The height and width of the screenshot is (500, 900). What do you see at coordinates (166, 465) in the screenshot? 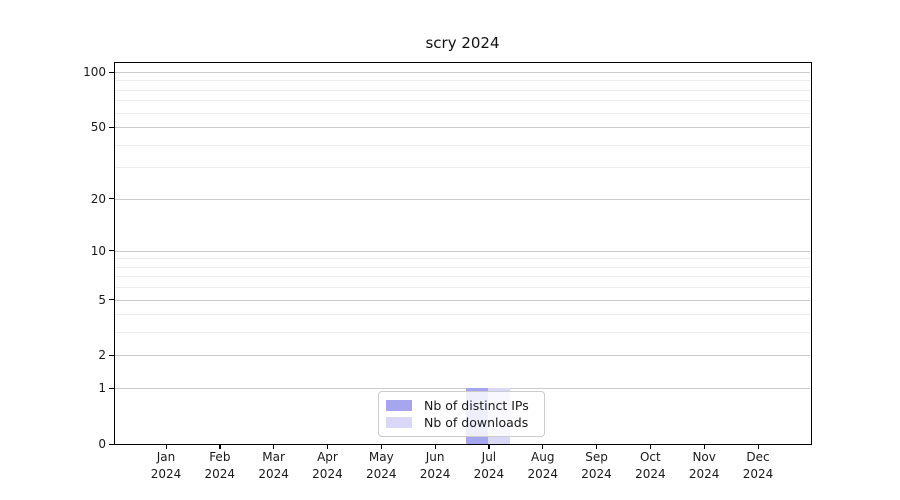
I see `x-tick-label: Jan 2024` at bounding box center [166, 465].